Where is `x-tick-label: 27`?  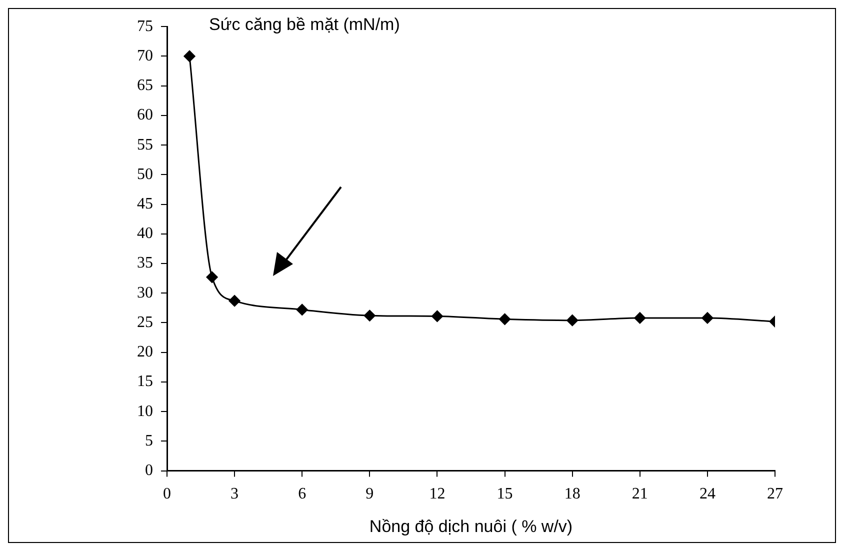 x-tick-label: 27 is located at coordinates (775, 494).